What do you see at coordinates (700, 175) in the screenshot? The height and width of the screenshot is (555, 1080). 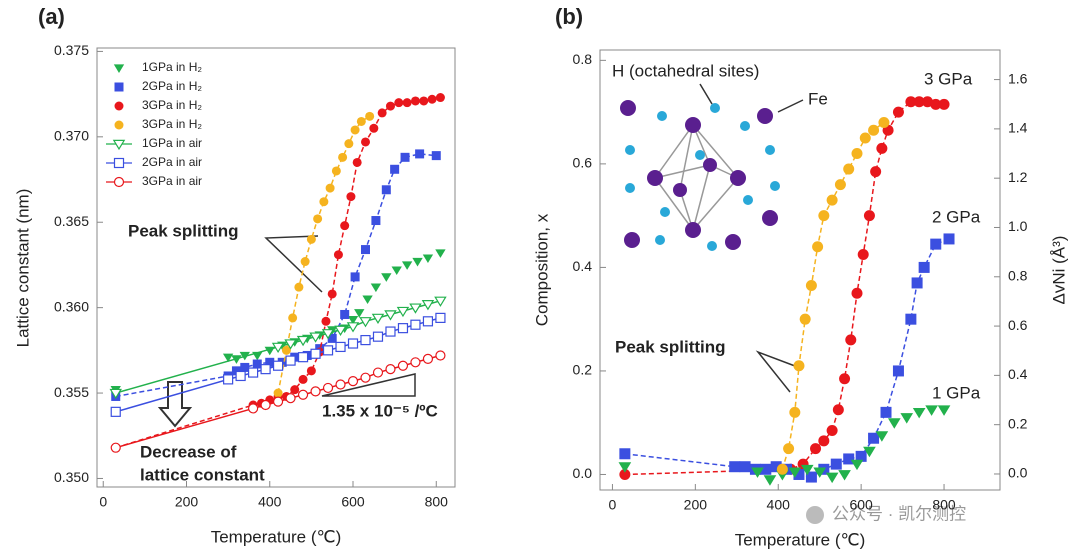 I see `crystal-sketch` at bounding box center [700, 175].